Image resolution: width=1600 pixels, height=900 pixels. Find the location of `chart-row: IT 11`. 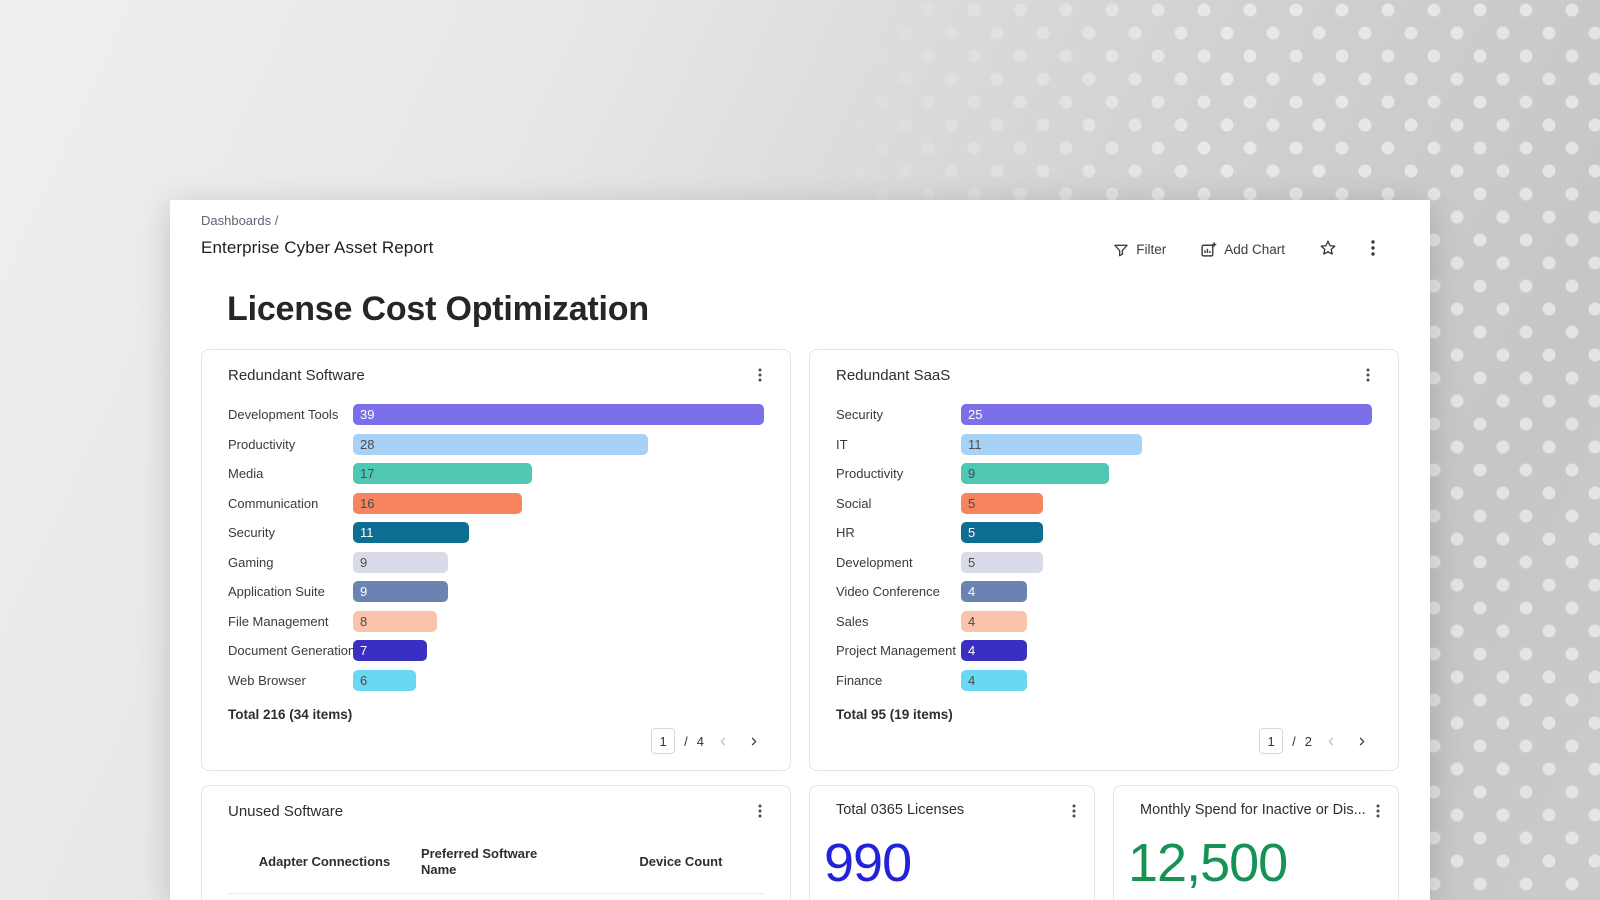

chart-row: IT 11 is located at coordinates (1104, 445).